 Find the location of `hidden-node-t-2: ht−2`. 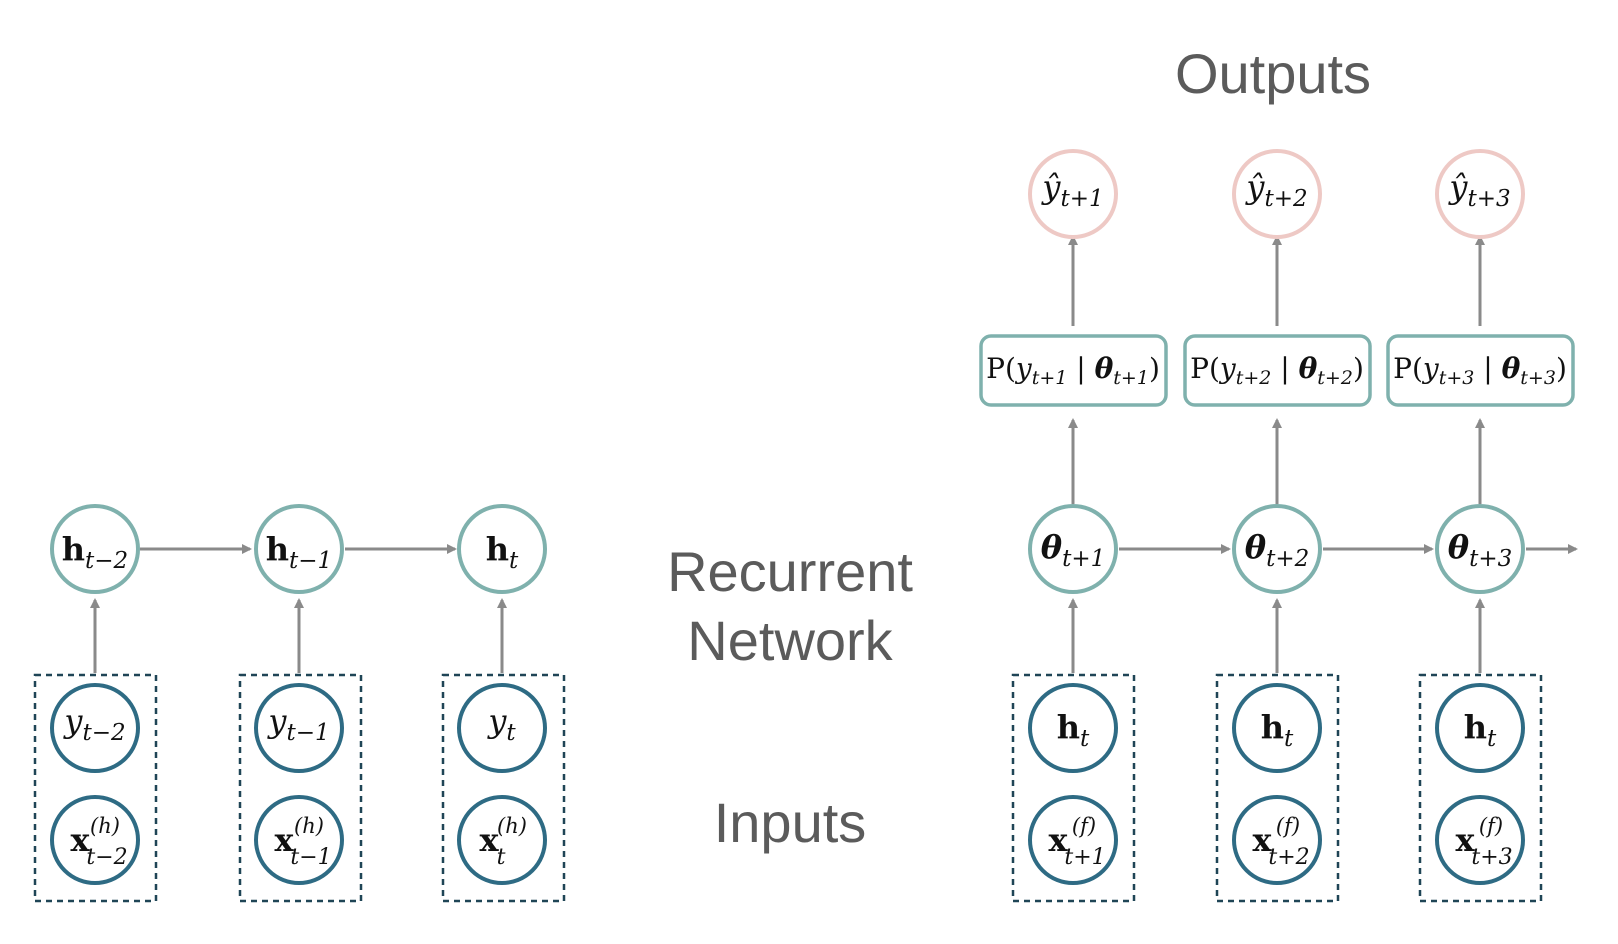

hidden-node-t-2: ht−2 is located at coordinates (95, 549).